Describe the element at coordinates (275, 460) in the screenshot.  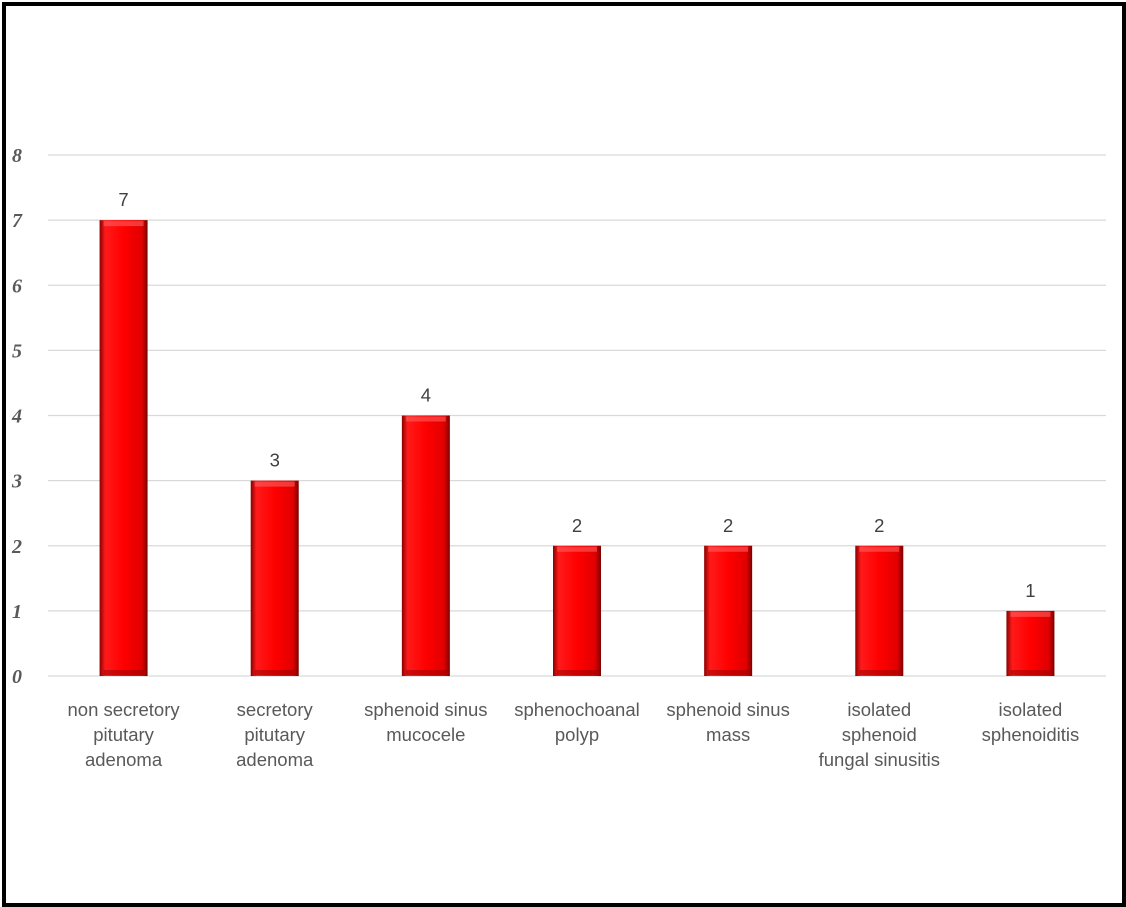
I see `data-label: 3` at that location.